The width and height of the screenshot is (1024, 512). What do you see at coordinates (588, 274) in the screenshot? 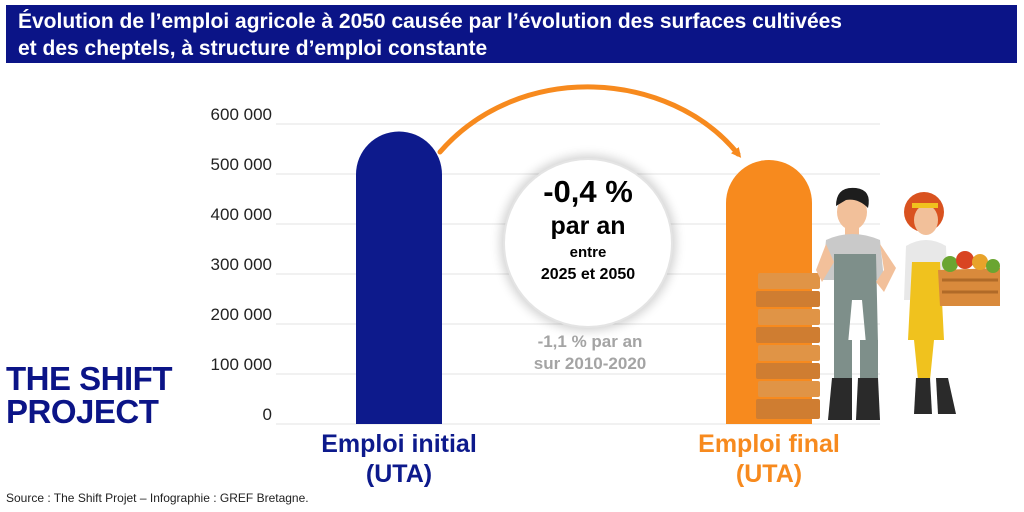
I see `annual-change-period: 2025 et 2050` at bounding box center [588, 274].